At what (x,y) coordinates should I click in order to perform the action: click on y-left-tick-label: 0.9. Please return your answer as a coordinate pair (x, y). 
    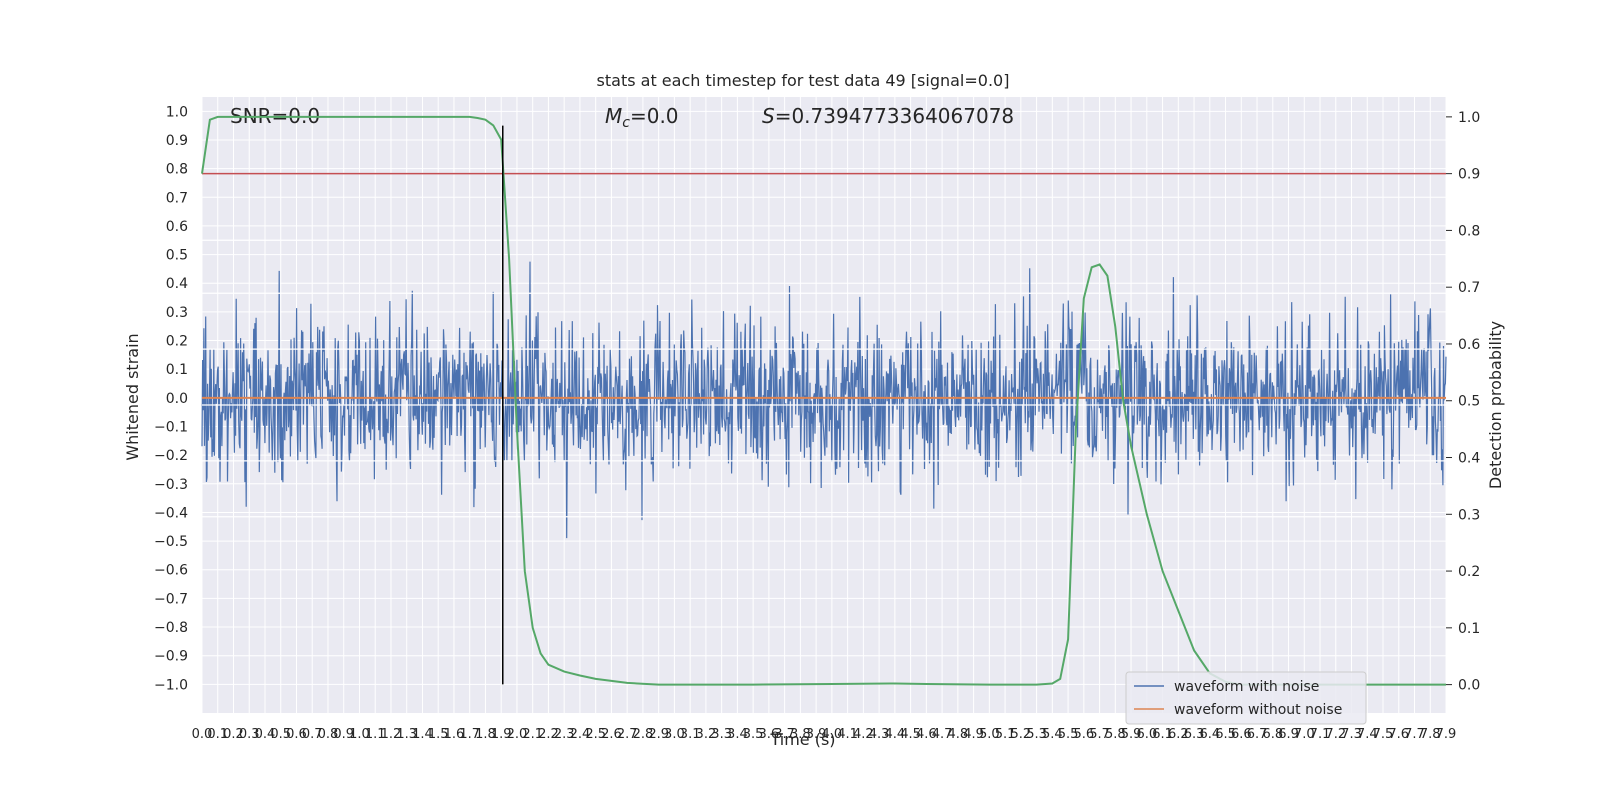
    Looking at the image, I should click on (177, 141).